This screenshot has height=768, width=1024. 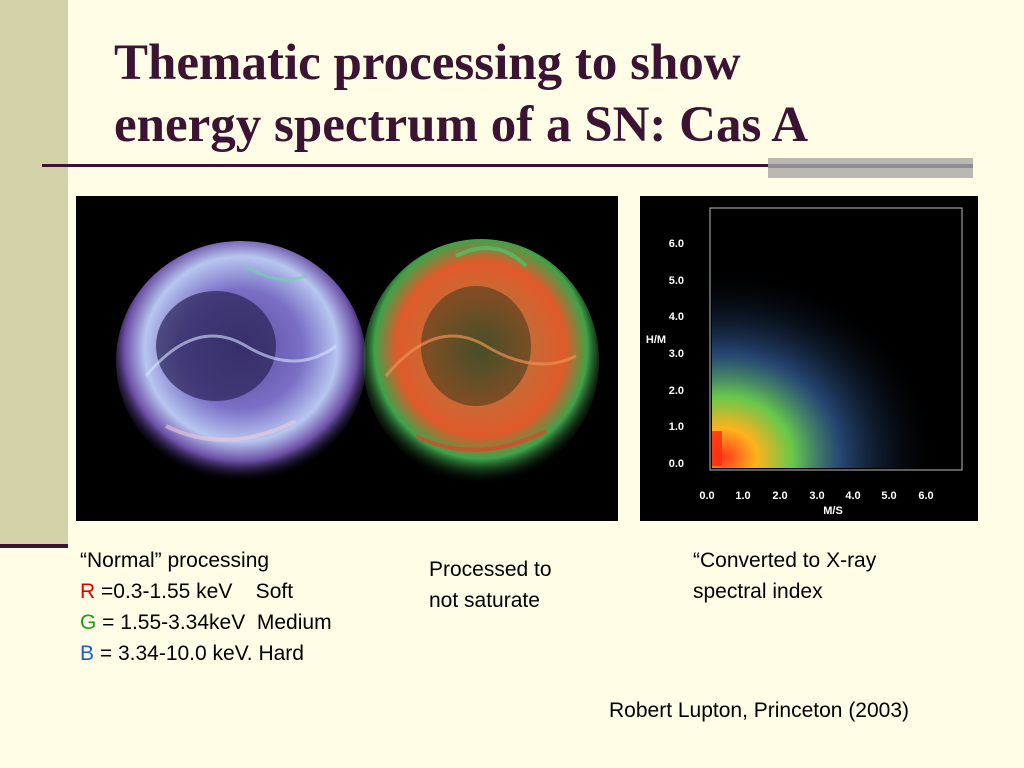 I want to click on converted-caption: “Converted to X-ray spectral index, so click(x=784, y=576).